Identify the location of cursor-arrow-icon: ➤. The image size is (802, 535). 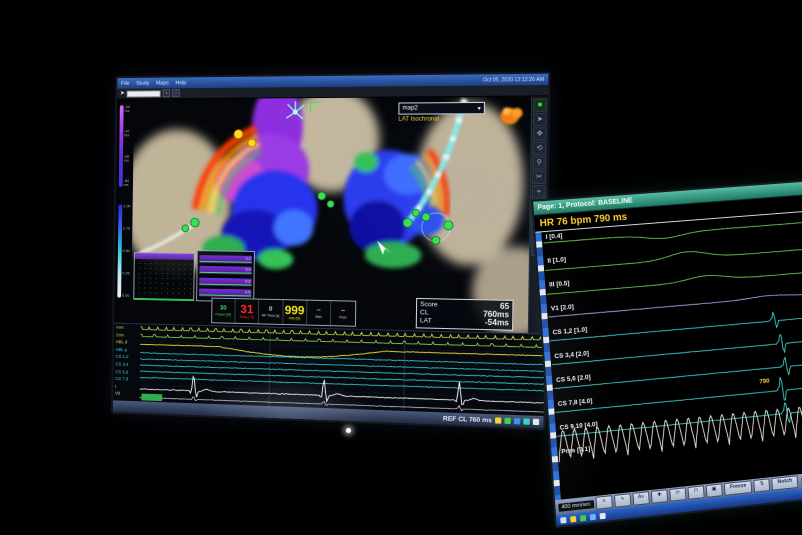
(122, 93).